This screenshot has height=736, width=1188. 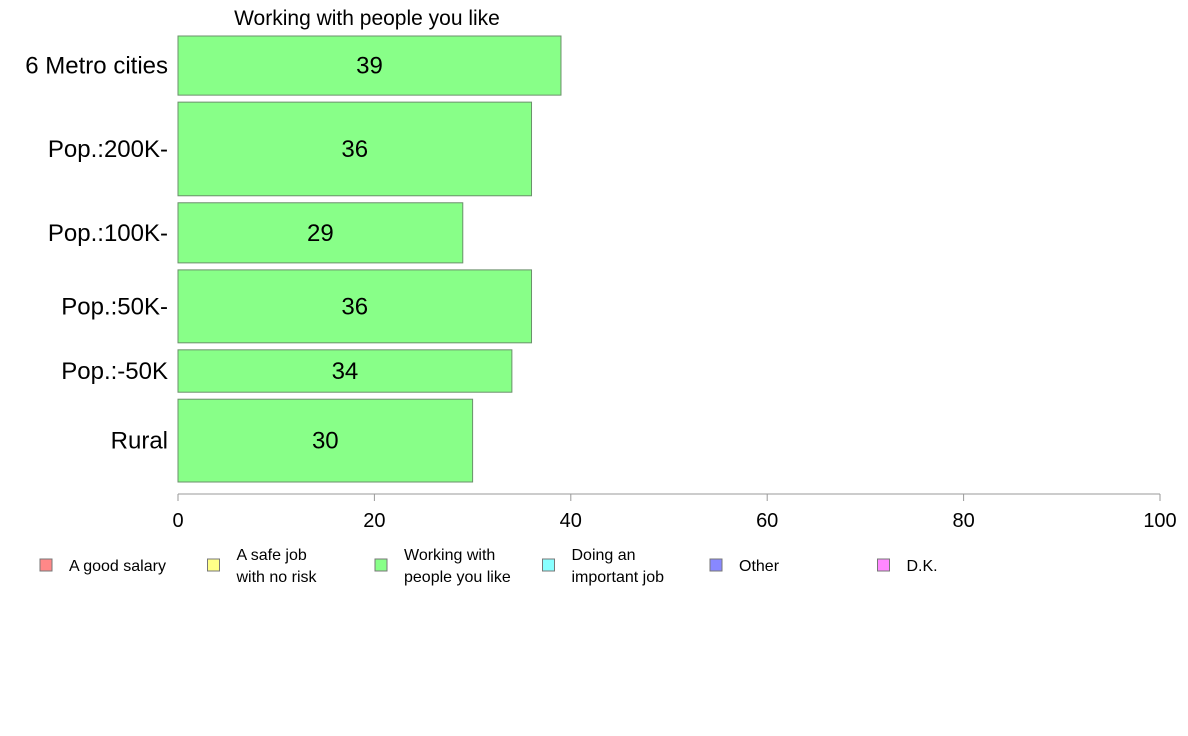 I want to click on legend-label: Working with, so click(x=449, y=555).